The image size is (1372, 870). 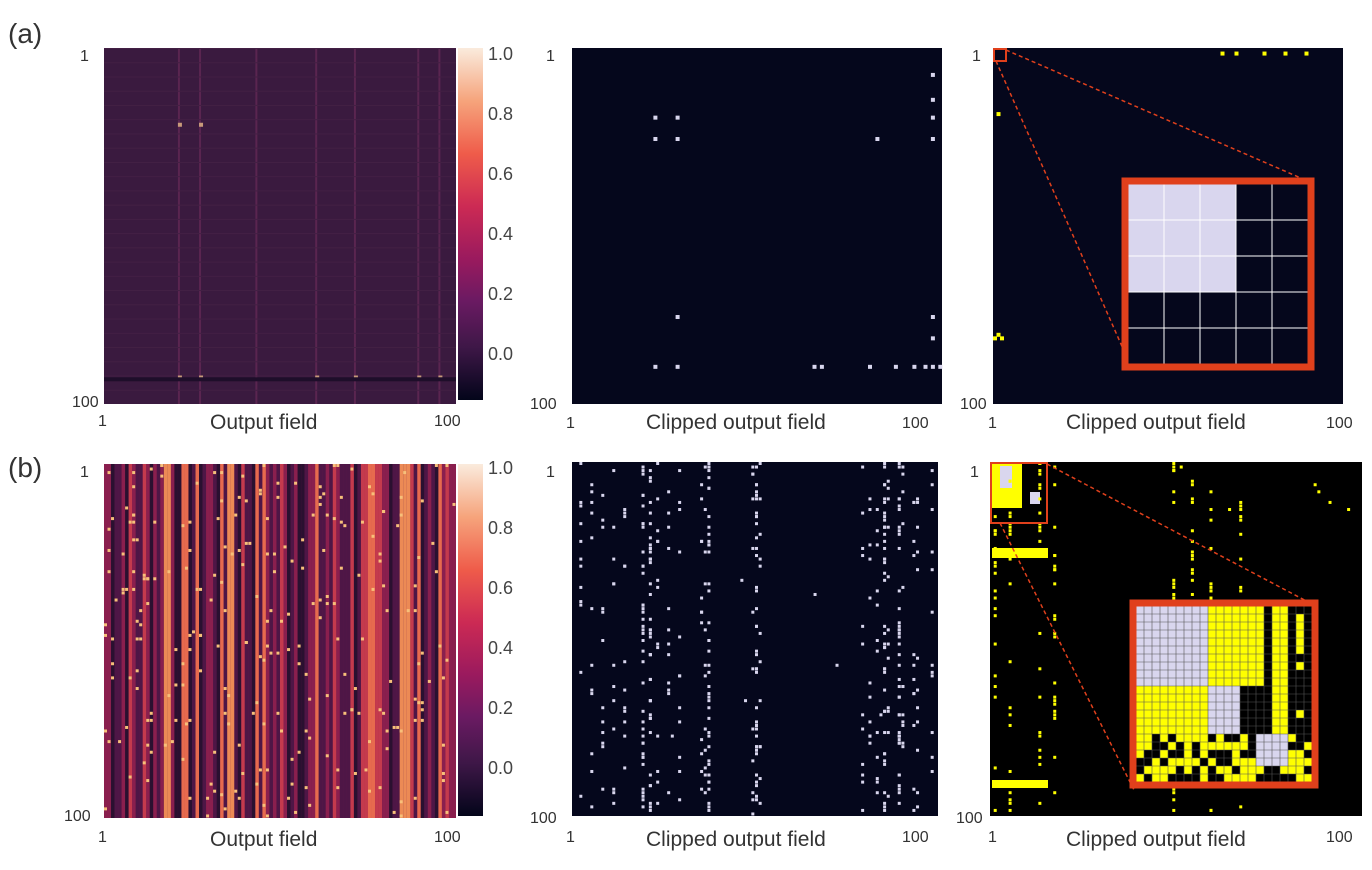 I want to click on x-axis-label: Output field, so click(x=264, y=839).